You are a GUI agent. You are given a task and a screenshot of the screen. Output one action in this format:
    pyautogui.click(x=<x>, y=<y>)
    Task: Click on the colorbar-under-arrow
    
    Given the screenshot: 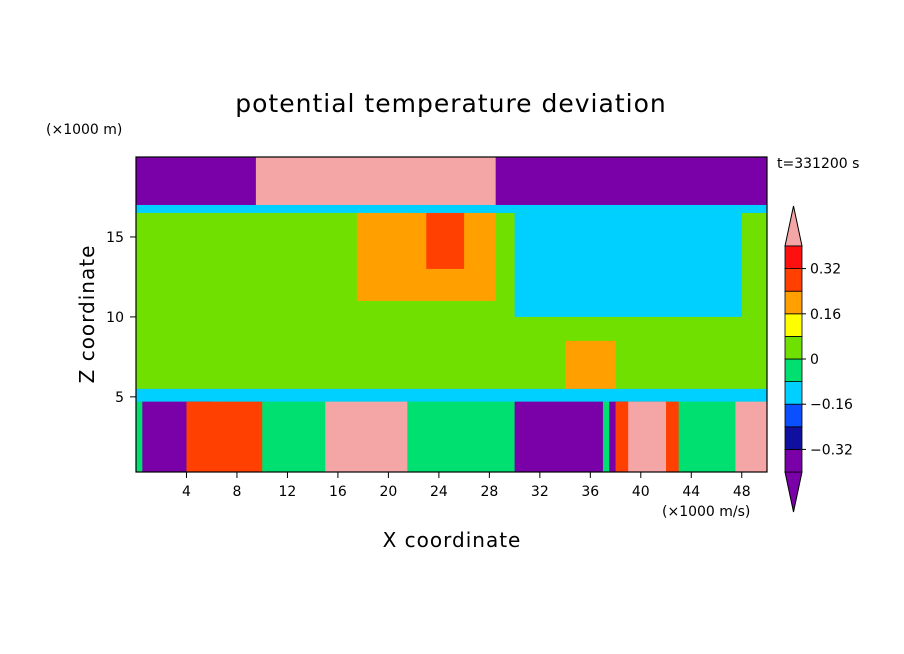 What is the action you would take?
    pyautogui.click(x=793, y=492)
    